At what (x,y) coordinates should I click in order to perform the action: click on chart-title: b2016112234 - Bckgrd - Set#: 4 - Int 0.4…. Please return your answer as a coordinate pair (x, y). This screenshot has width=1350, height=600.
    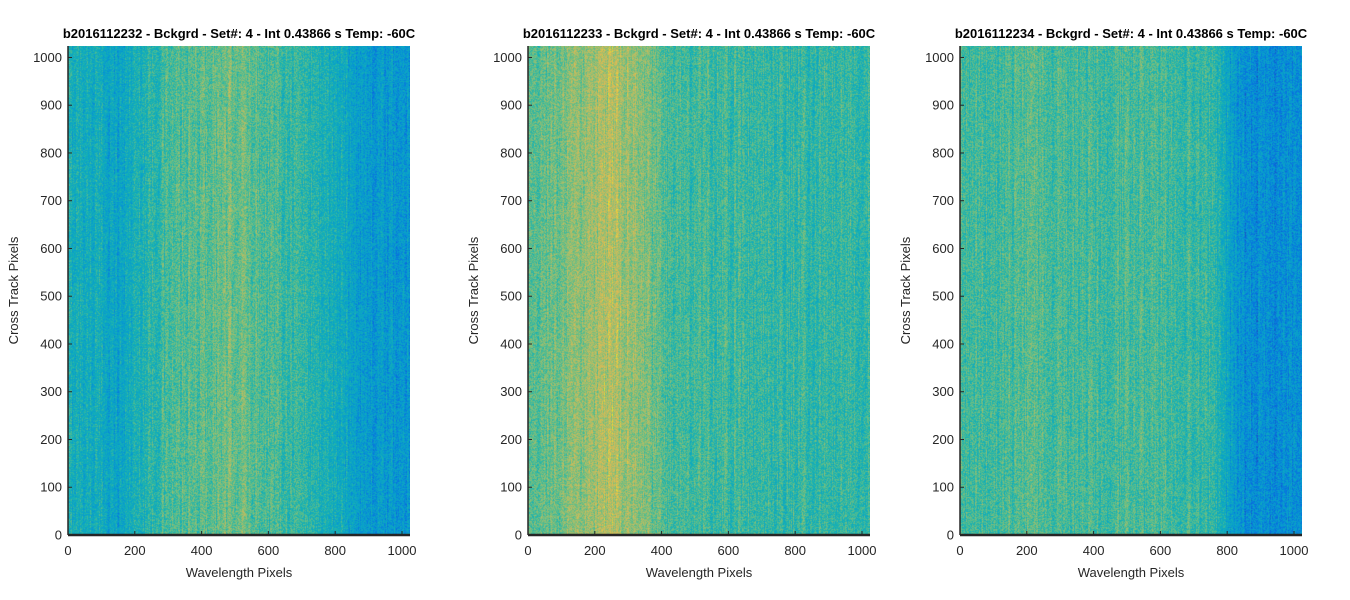
    Looking at the image, I should click on (1131, 33).